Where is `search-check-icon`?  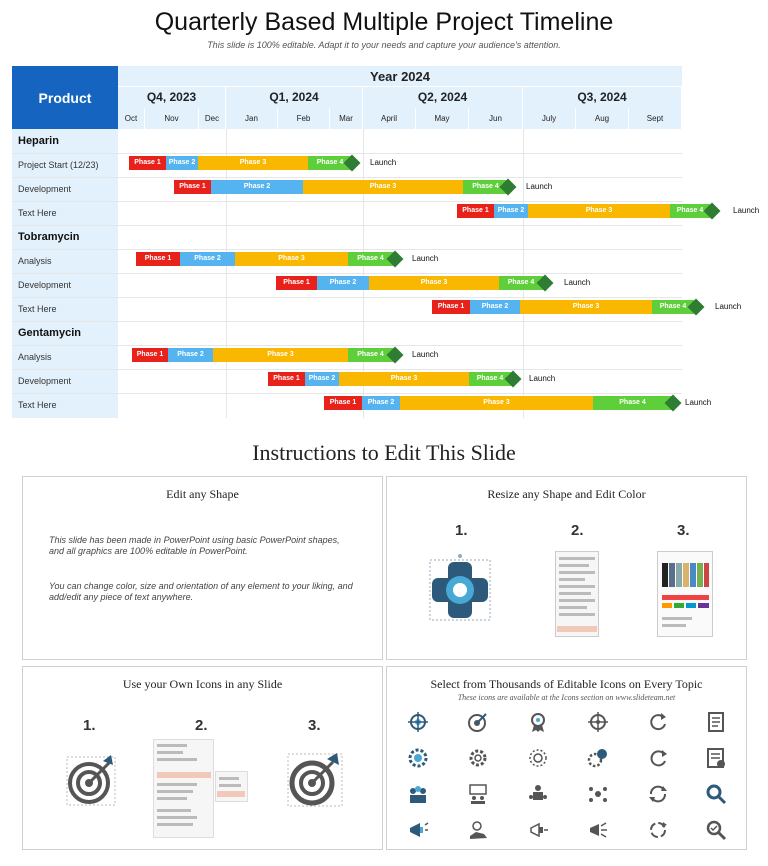 search-check-icon is located at coordinates (716, 830).